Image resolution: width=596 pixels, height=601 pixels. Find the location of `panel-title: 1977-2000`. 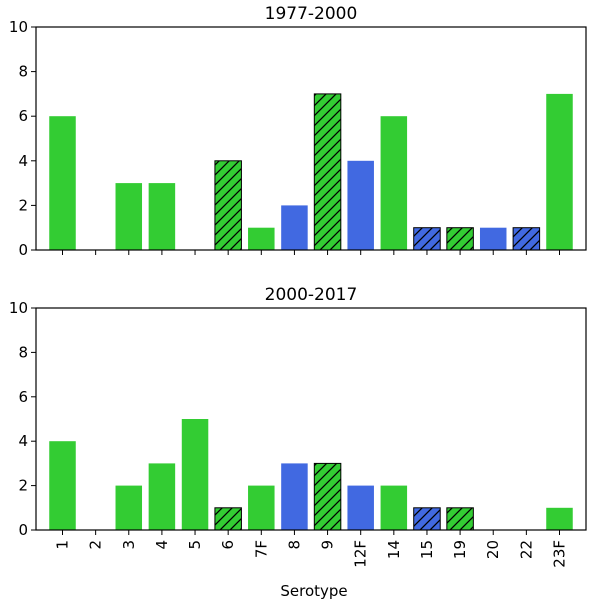

panel-title: 1977-2000 is located at coordinates (311, 14).